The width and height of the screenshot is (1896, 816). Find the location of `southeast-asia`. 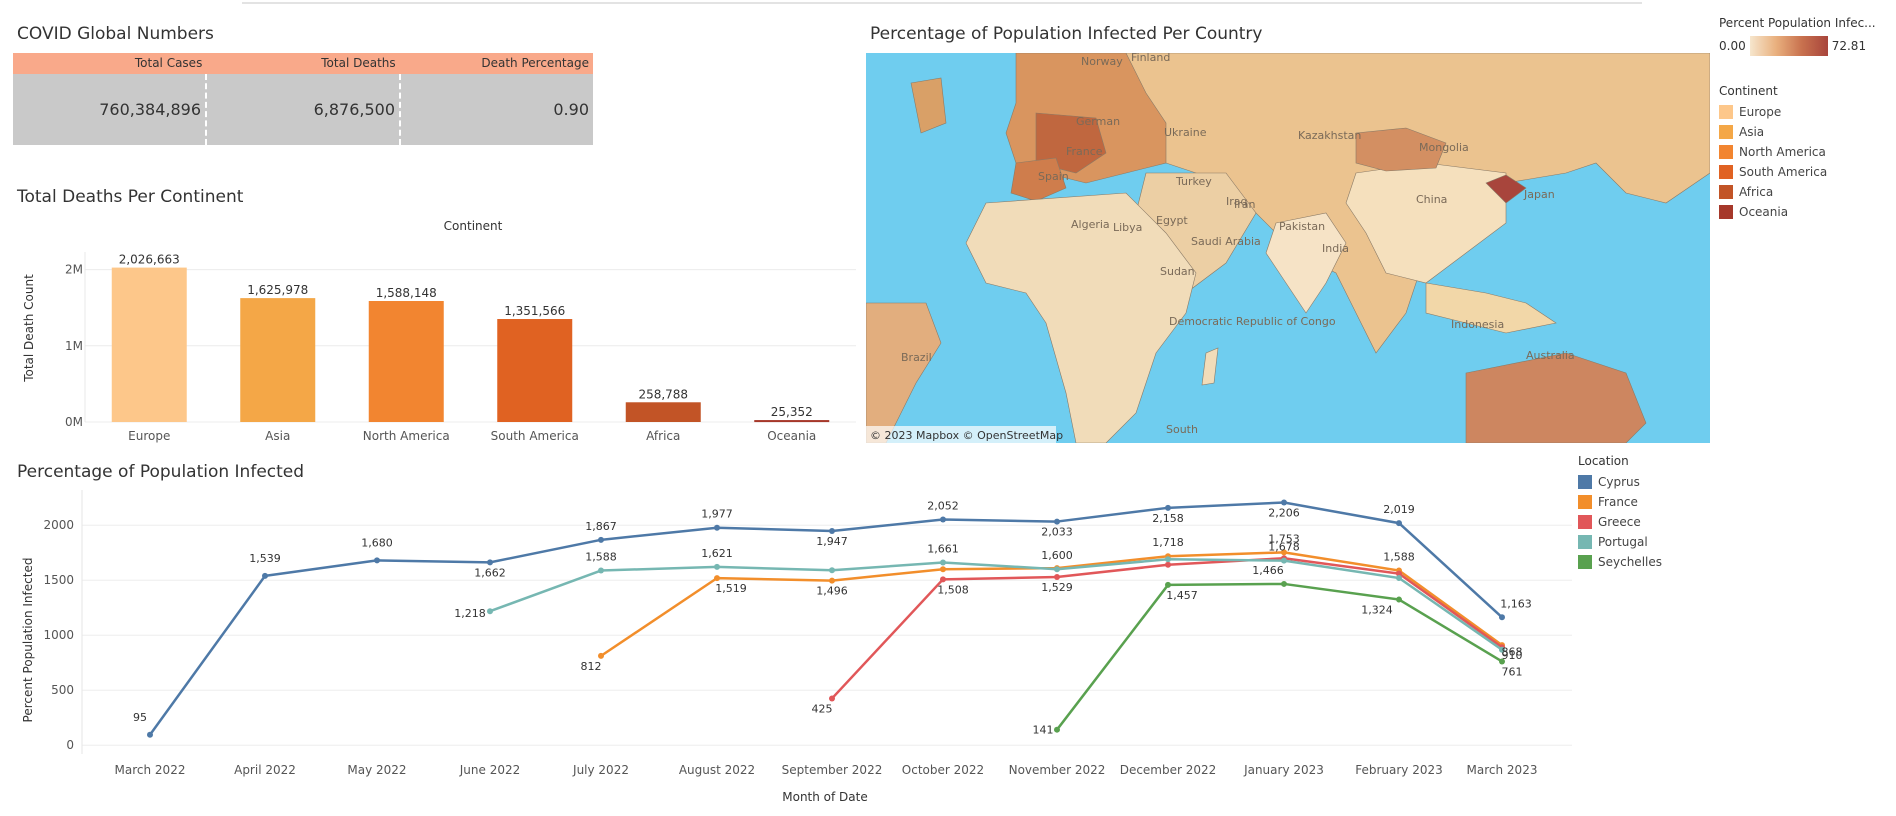

southeast-asia is located at coordinates (1491, 308).